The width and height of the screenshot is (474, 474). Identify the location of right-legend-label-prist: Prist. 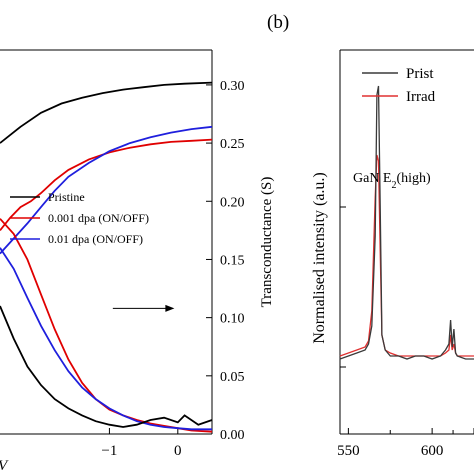
(420, 74).